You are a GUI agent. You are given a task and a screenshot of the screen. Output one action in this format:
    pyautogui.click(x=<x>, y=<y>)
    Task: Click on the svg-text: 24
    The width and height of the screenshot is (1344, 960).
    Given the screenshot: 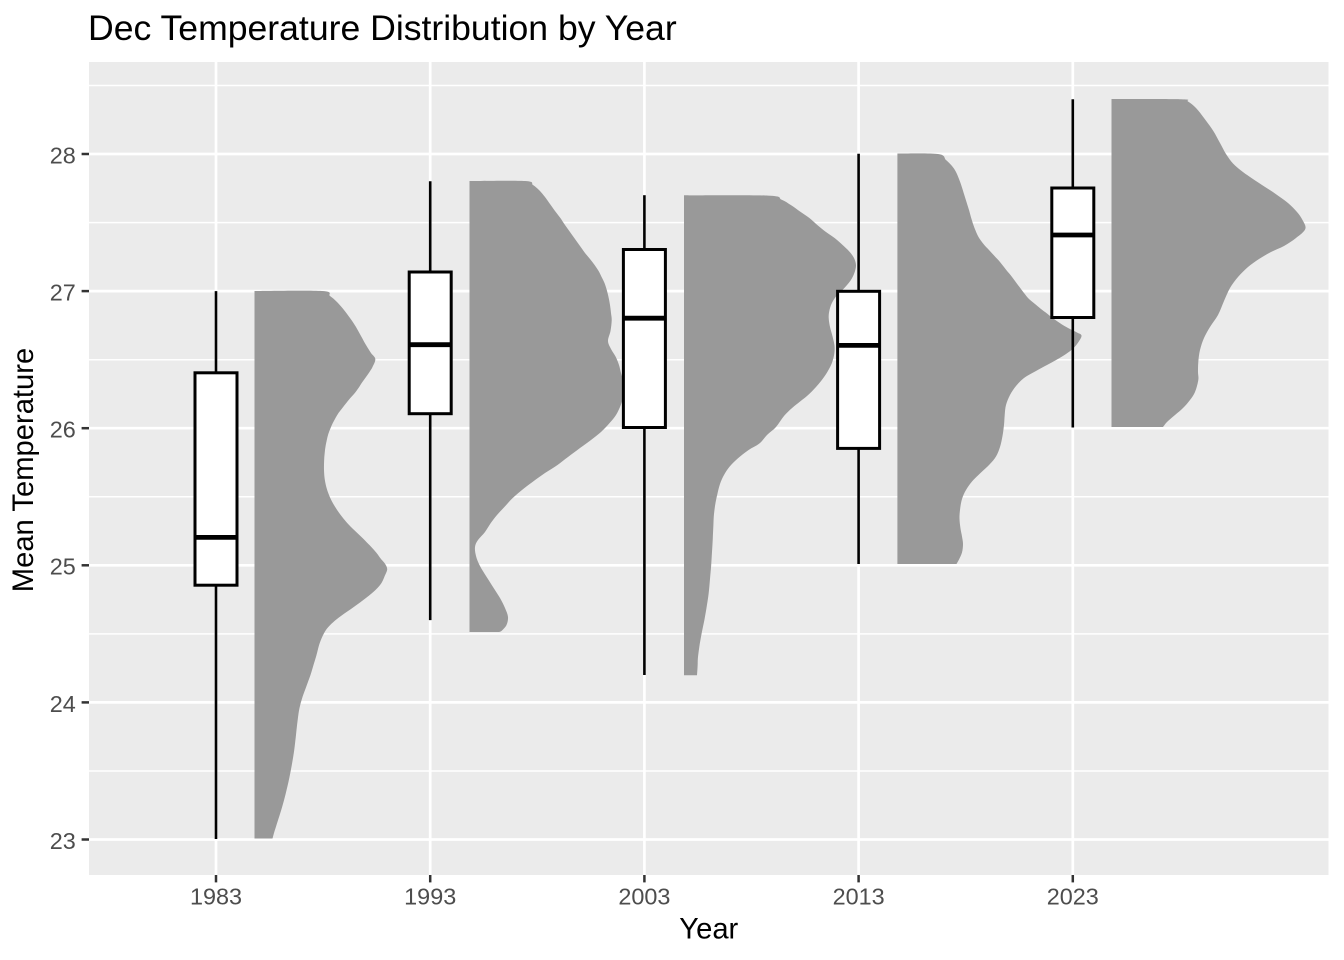 What is the action you would take?
    pyautogui.click(x=63, y=704)
    